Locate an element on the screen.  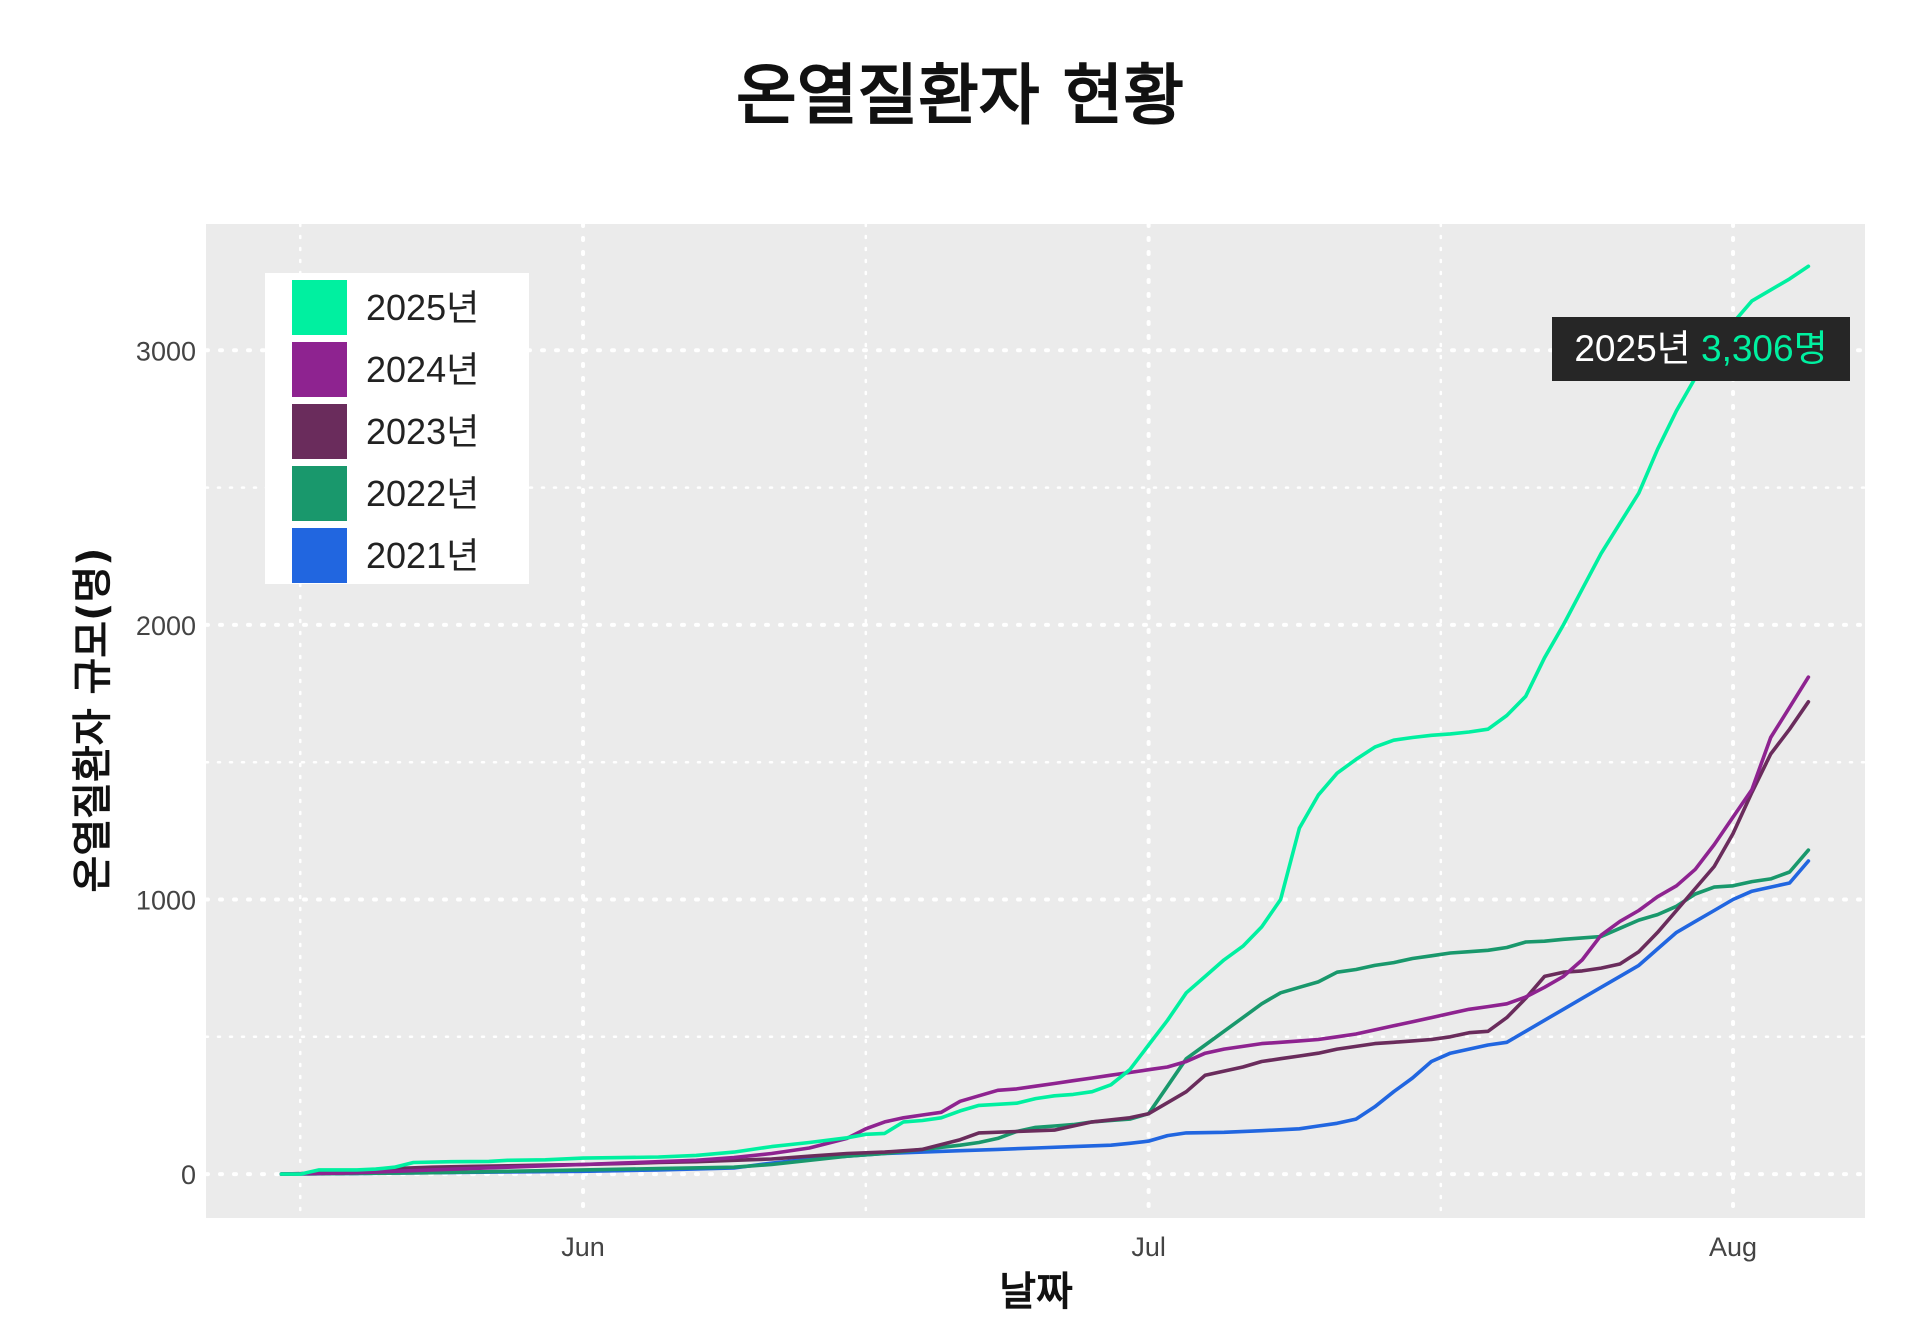
annotation-label: 2025년 is located at coordinates (1637, 348).